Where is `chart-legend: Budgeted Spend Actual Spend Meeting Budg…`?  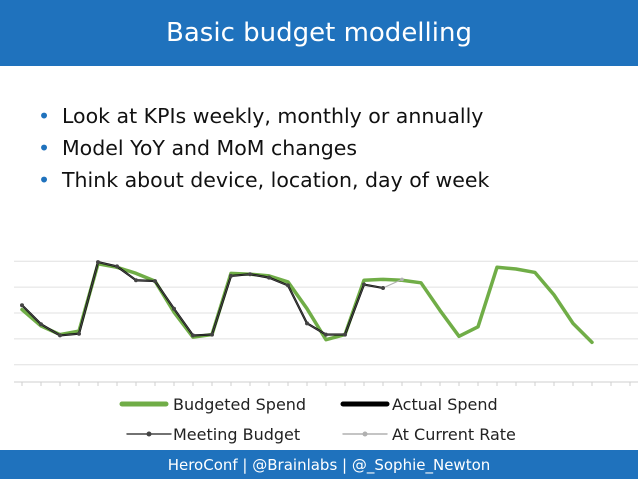 chart-legend: Budgeted Spend Actual Spend Meeting Budg… is located at coordinates (317, 419).